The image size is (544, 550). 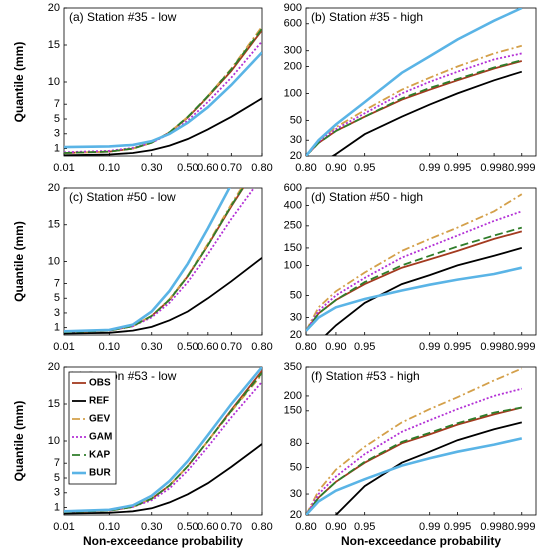 What do you see at coordinates (100, 437) in the screenshot?
I see `legend-label: GAM` at bounding box center [100, 437].